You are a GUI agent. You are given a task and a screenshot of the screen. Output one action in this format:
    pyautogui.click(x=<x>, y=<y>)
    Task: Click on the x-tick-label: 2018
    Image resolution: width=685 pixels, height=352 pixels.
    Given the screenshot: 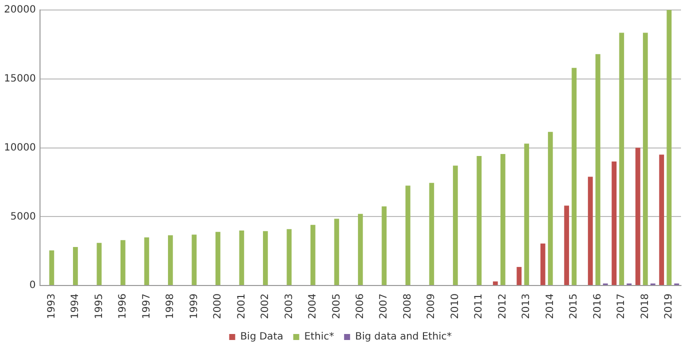 What is the action you would take?
    pyautogui.click(x=645, y=307)
    